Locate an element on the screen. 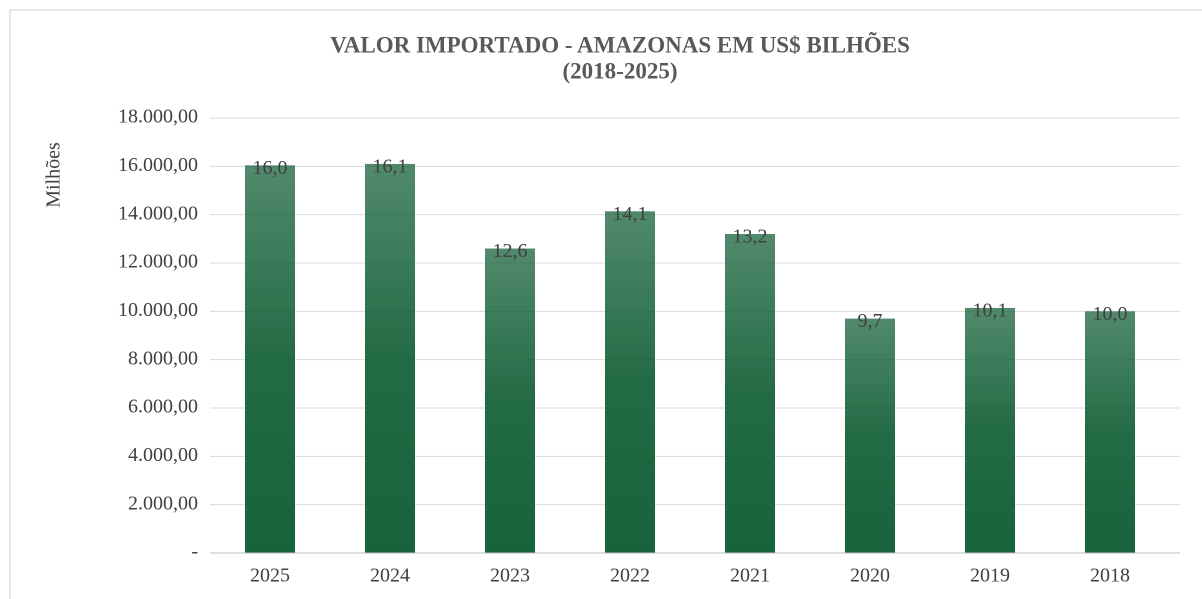 This screenshot has width=1202, height=599. x-tick-label: 2024 is located at coordinates (390, 576).